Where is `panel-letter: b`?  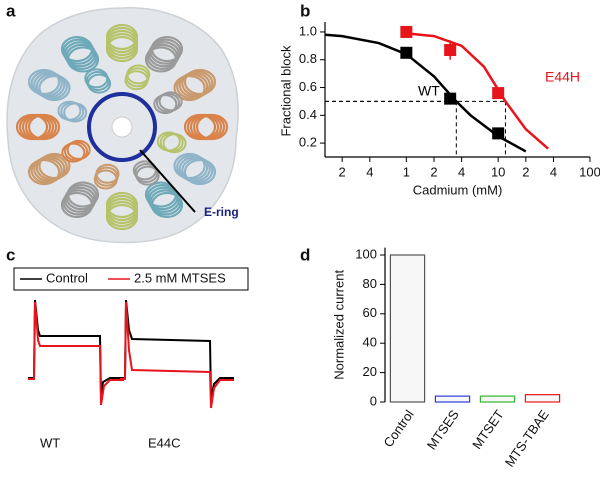 panel-letter: b is located at coordinates (305, 10).